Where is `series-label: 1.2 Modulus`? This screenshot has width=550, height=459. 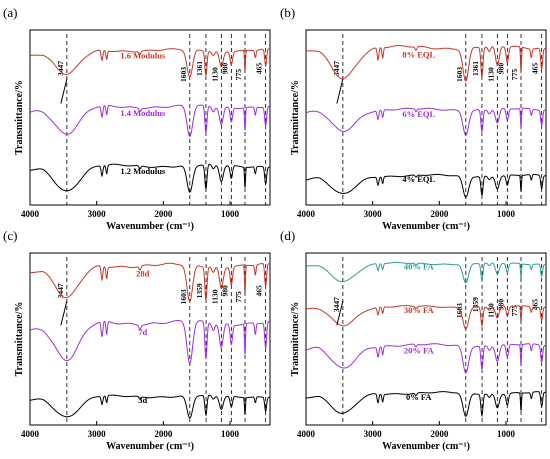 series-label: 1.2 Modulus is located at coordinates (143, 171).